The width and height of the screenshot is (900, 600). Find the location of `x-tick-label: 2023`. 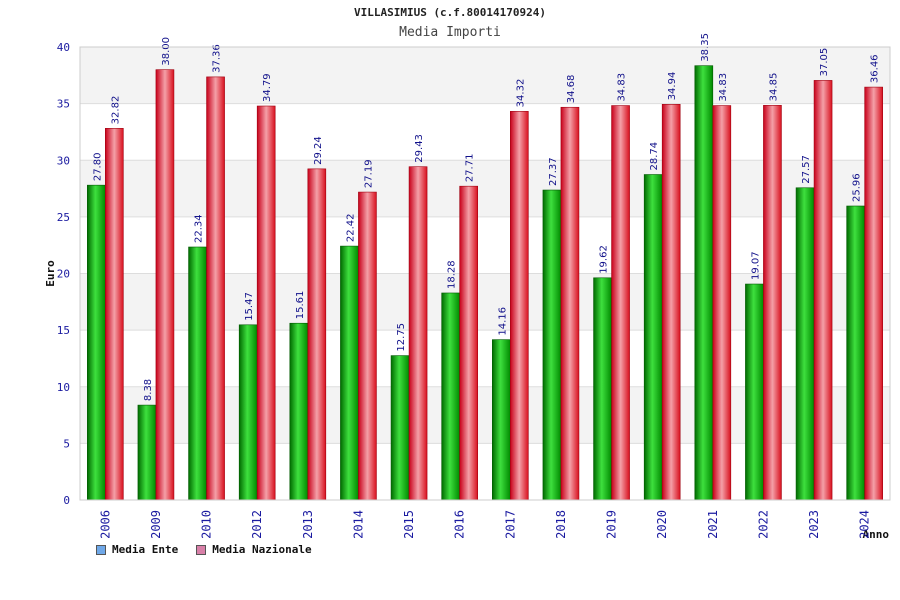

x-tick-label: 2023 is located at coordinates (814, 524).